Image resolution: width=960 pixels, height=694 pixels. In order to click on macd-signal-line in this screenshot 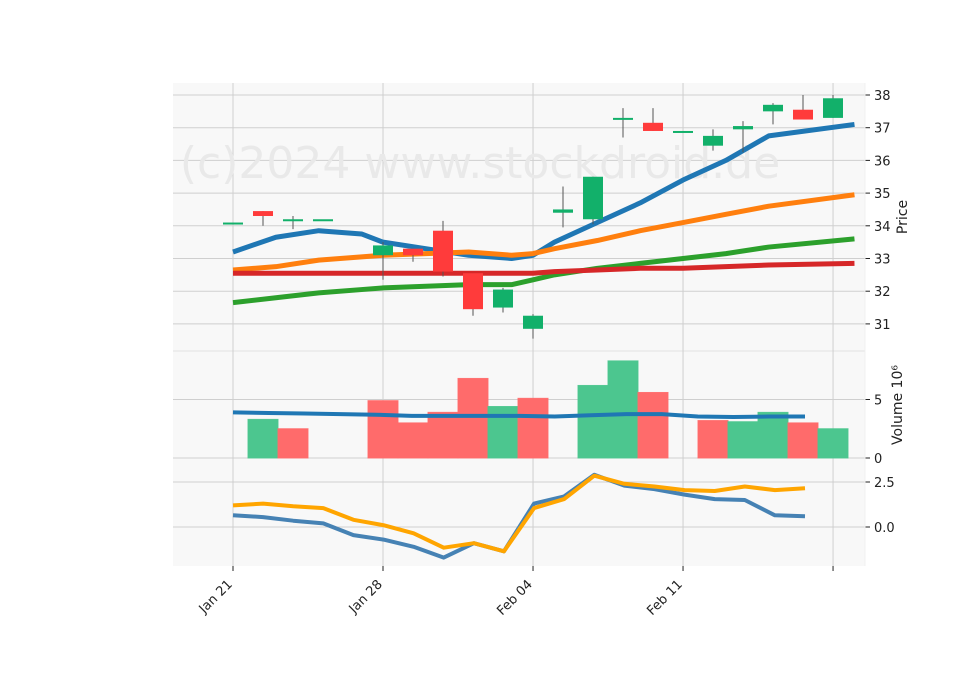, I will do `click(519, 513)`.